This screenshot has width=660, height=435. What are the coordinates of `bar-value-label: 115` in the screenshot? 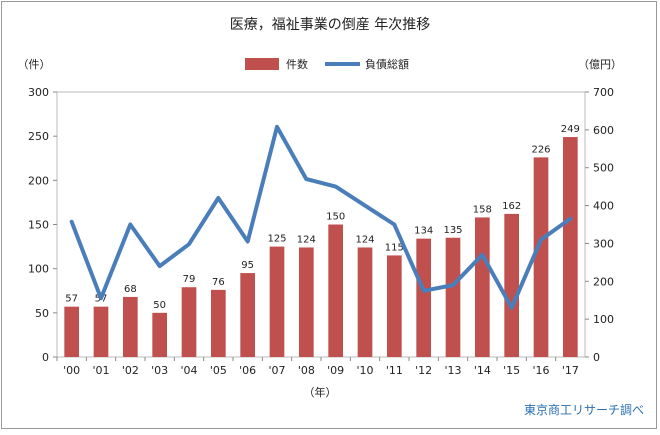 It's located at (394, 247).